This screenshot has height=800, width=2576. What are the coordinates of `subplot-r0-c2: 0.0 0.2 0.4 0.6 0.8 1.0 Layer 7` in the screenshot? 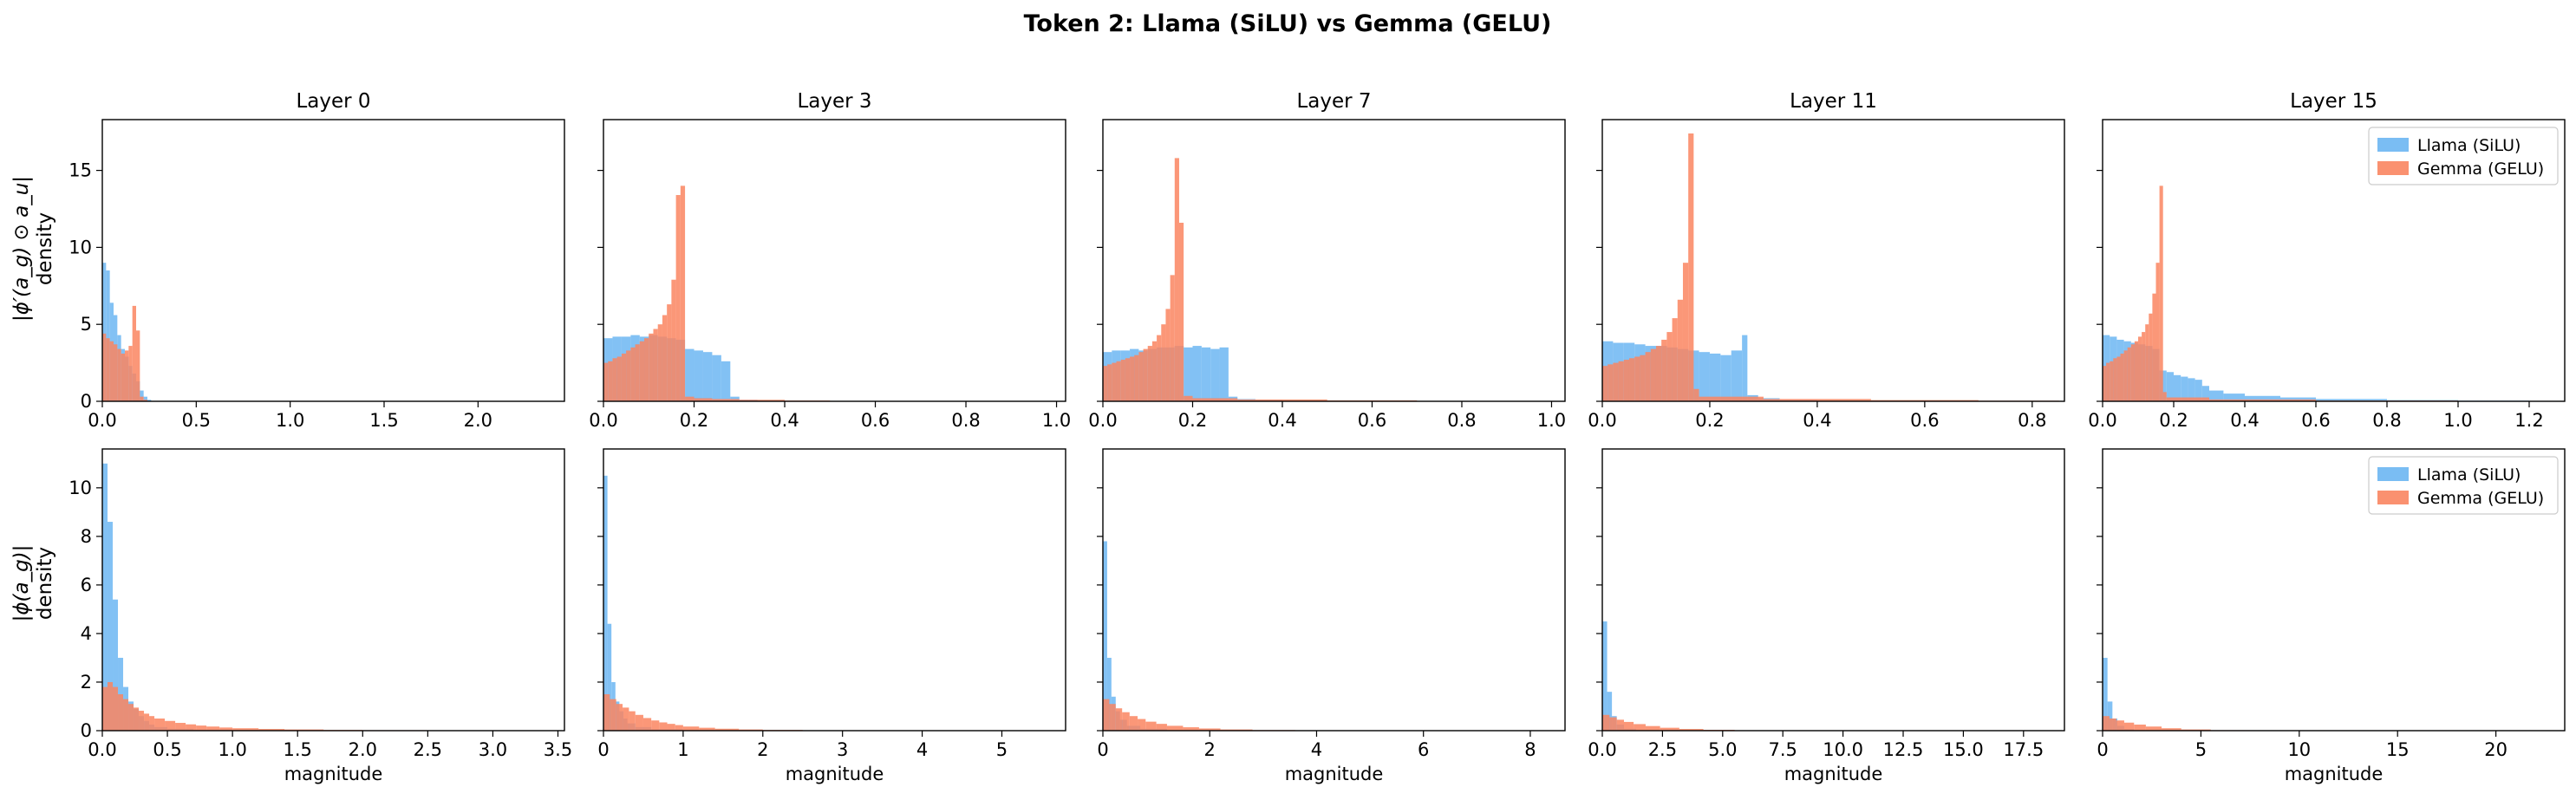 It's located at (1327, 260).